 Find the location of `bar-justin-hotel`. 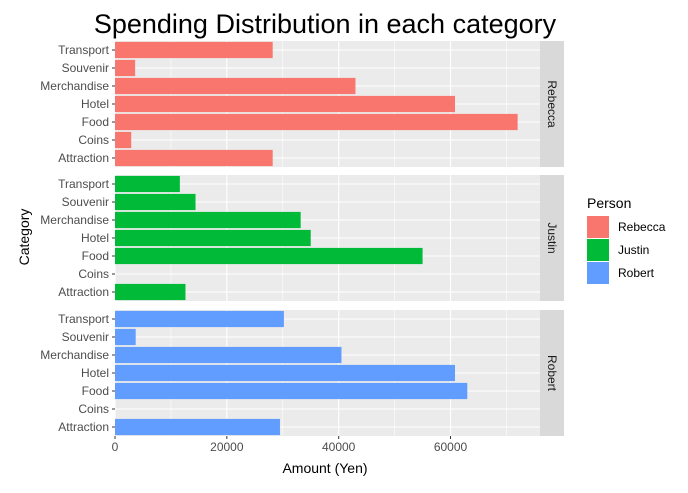

bar-justin-hotel is located at coordinates (213, 238).